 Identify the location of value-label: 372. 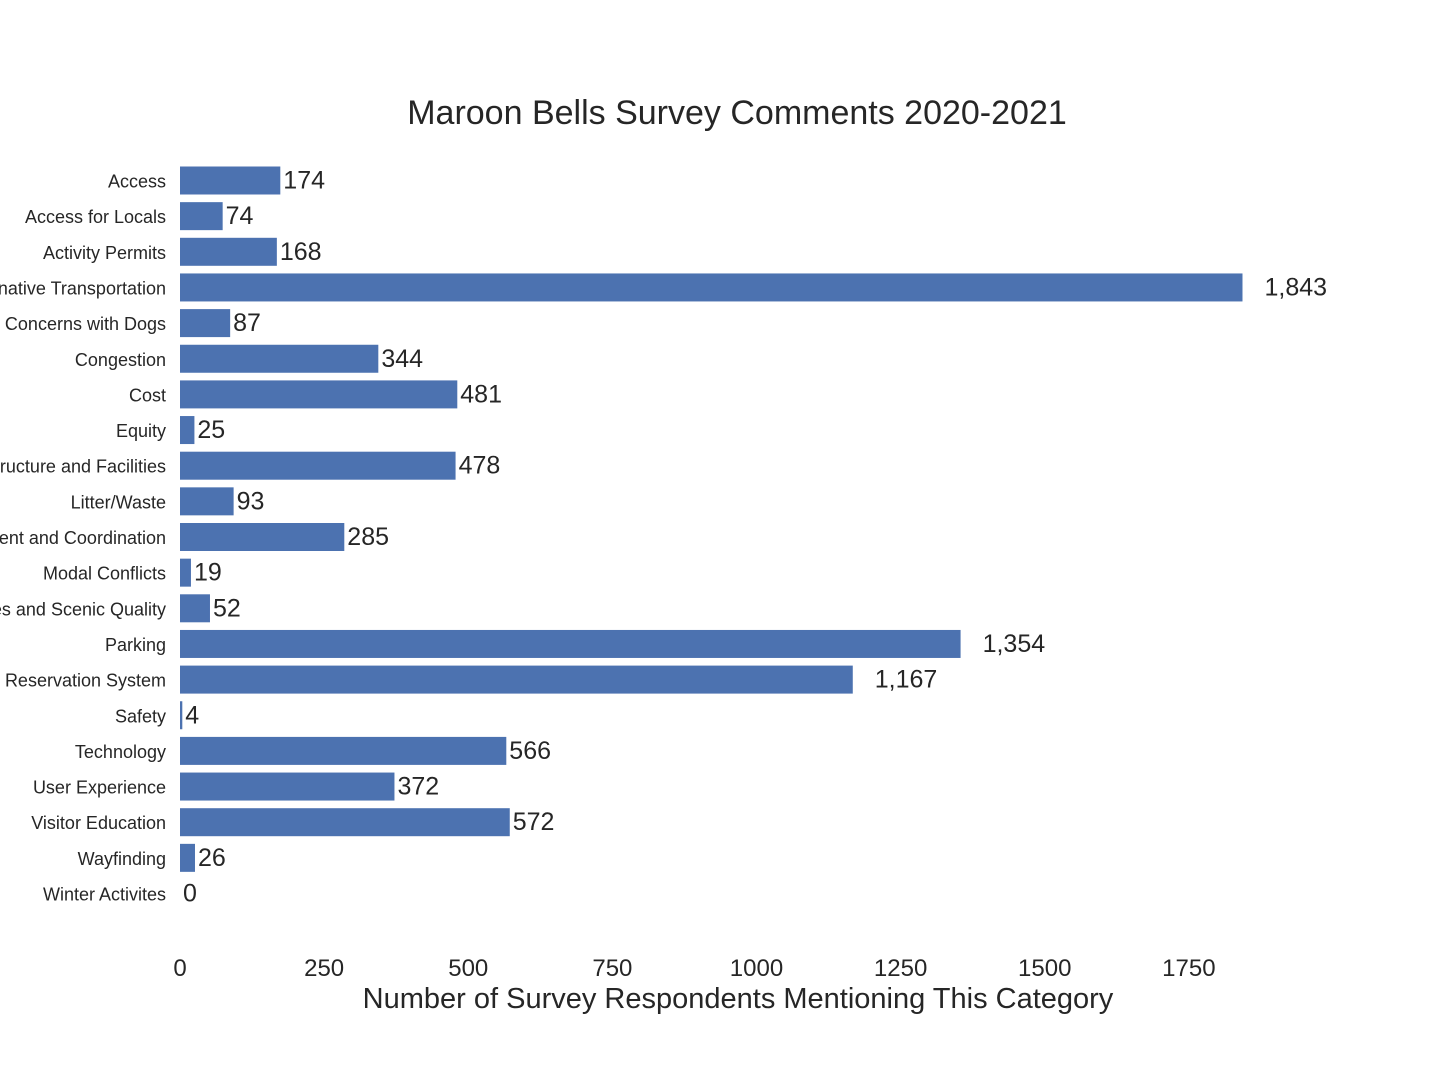
(418, 787).